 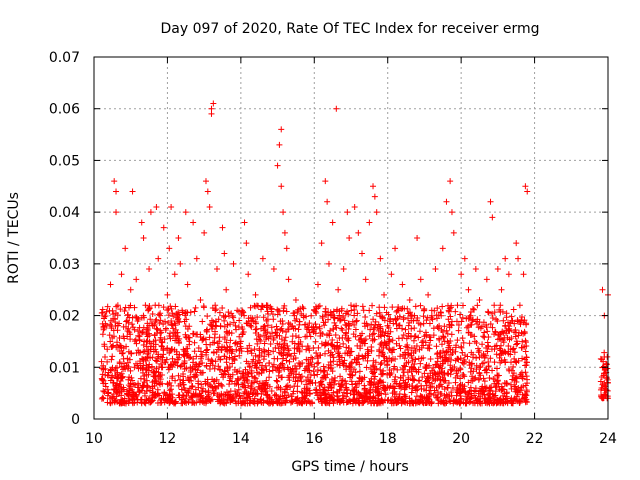 I want to click on y-tick-label: 0.05, so click(x=64, y=161).